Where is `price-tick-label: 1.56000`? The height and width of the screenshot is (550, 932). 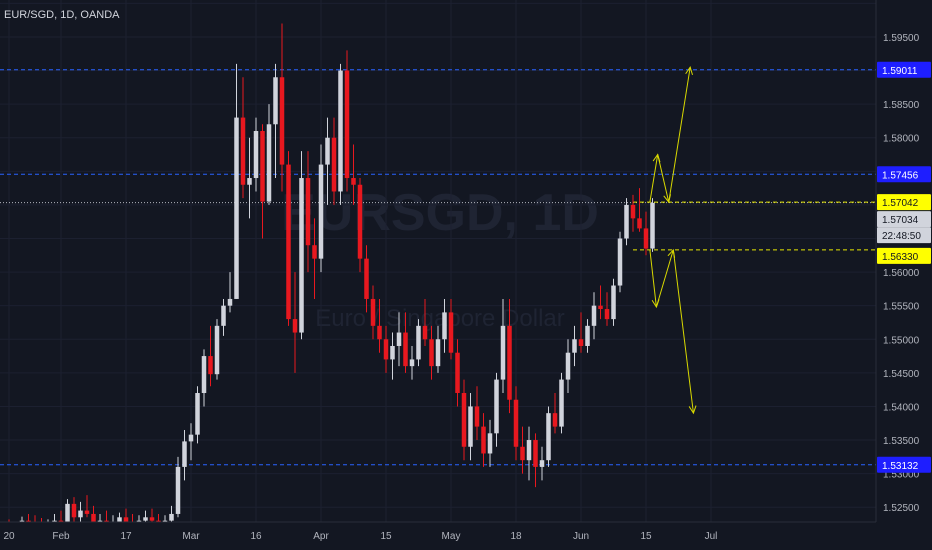
price-tick-label: 1.56000 is located at coordinates (901, 273).